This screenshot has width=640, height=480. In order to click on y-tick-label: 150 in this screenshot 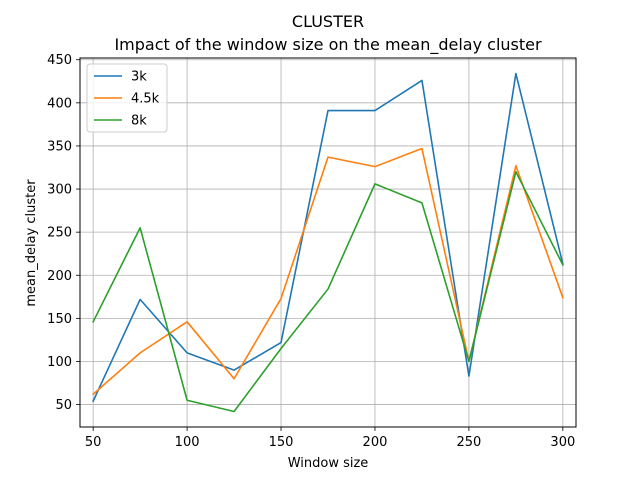, I will do `click(59, 319)`.